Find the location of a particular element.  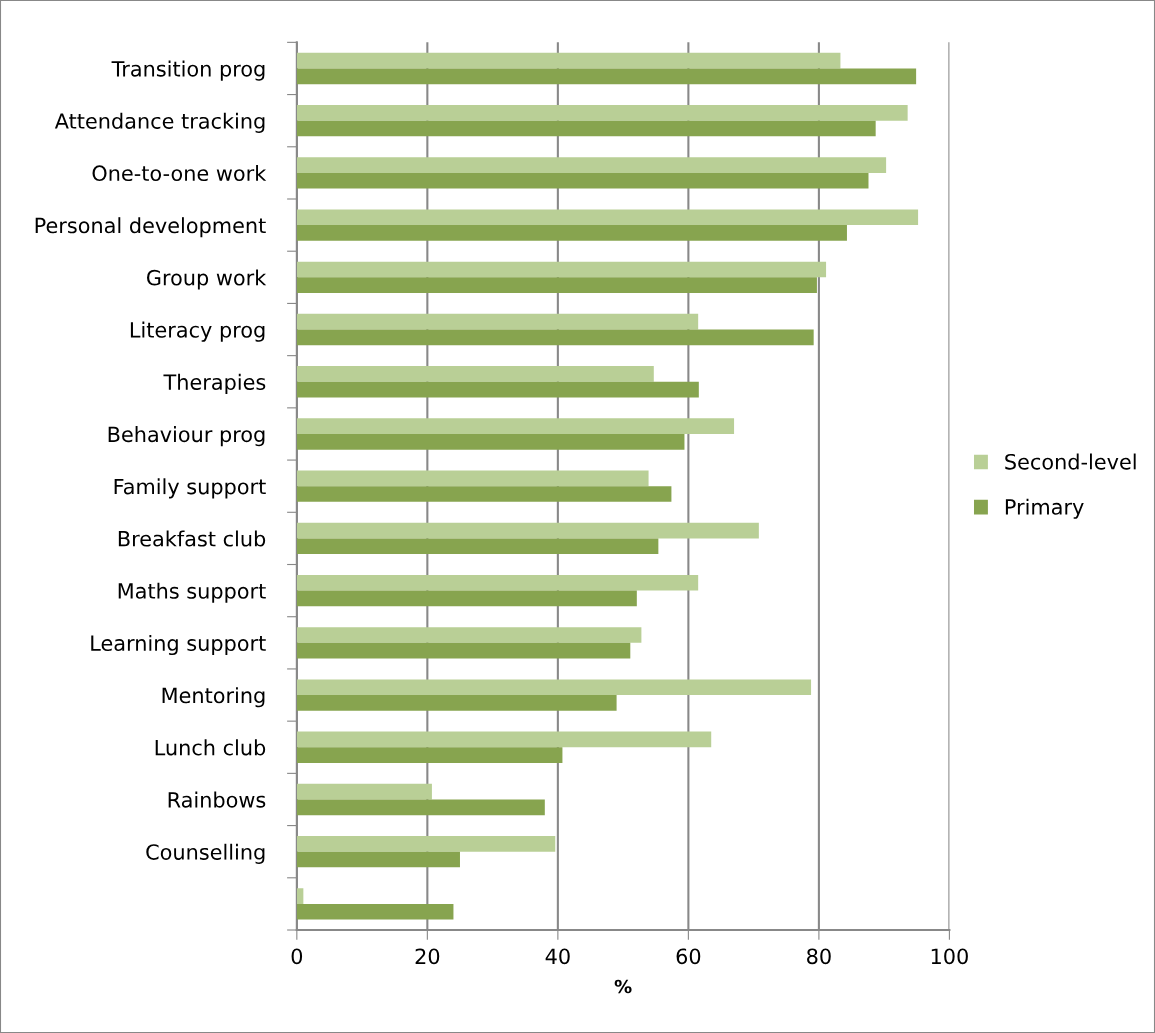

y-tick-label: One-to-one work is located at coordinates (179, 173).